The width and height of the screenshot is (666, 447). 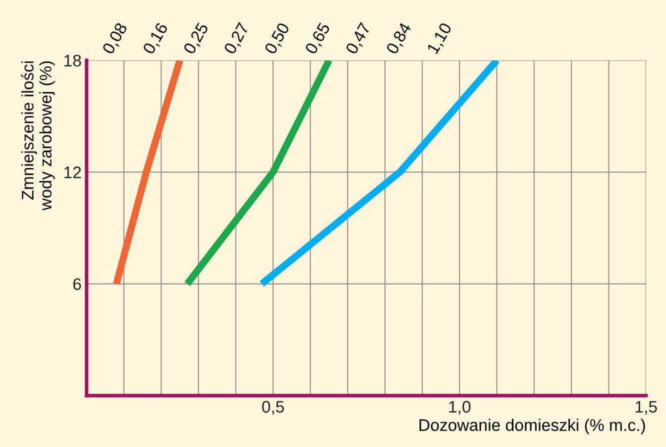 What do you see at coordinates (72, 172) in the screenshot?
I see `y-tick-label: 12` at bounding box center [72, 172].